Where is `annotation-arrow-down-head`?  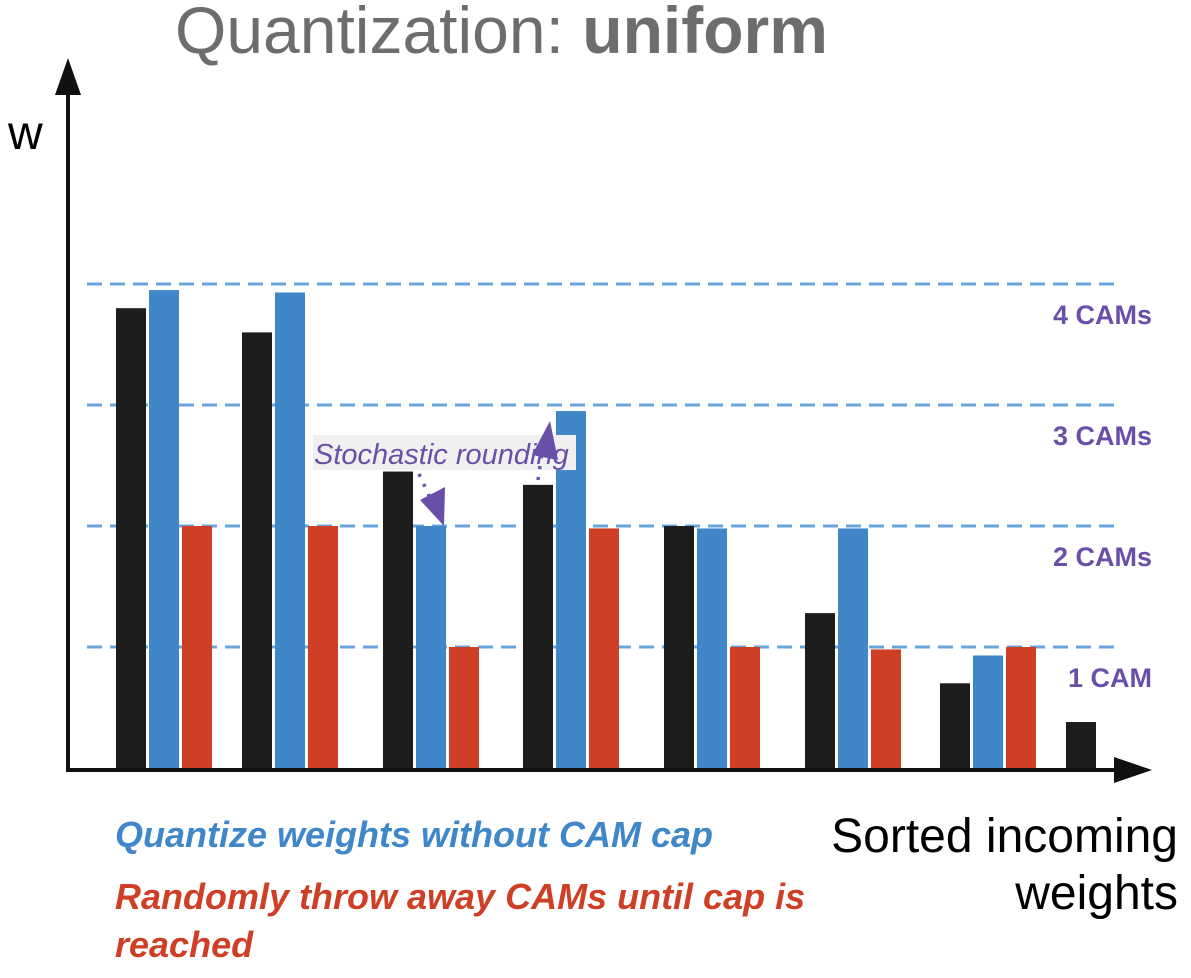 annotation-arrow-down-head is located at coordinates (432, 506).